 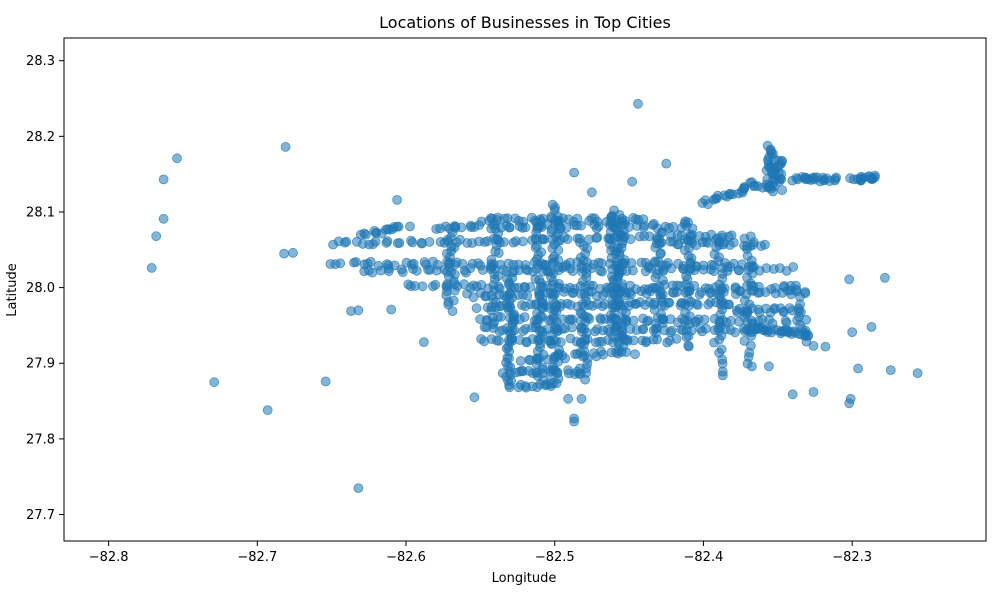 I want to click on y-tick-label: 28.2, so click(x=40, y=137).